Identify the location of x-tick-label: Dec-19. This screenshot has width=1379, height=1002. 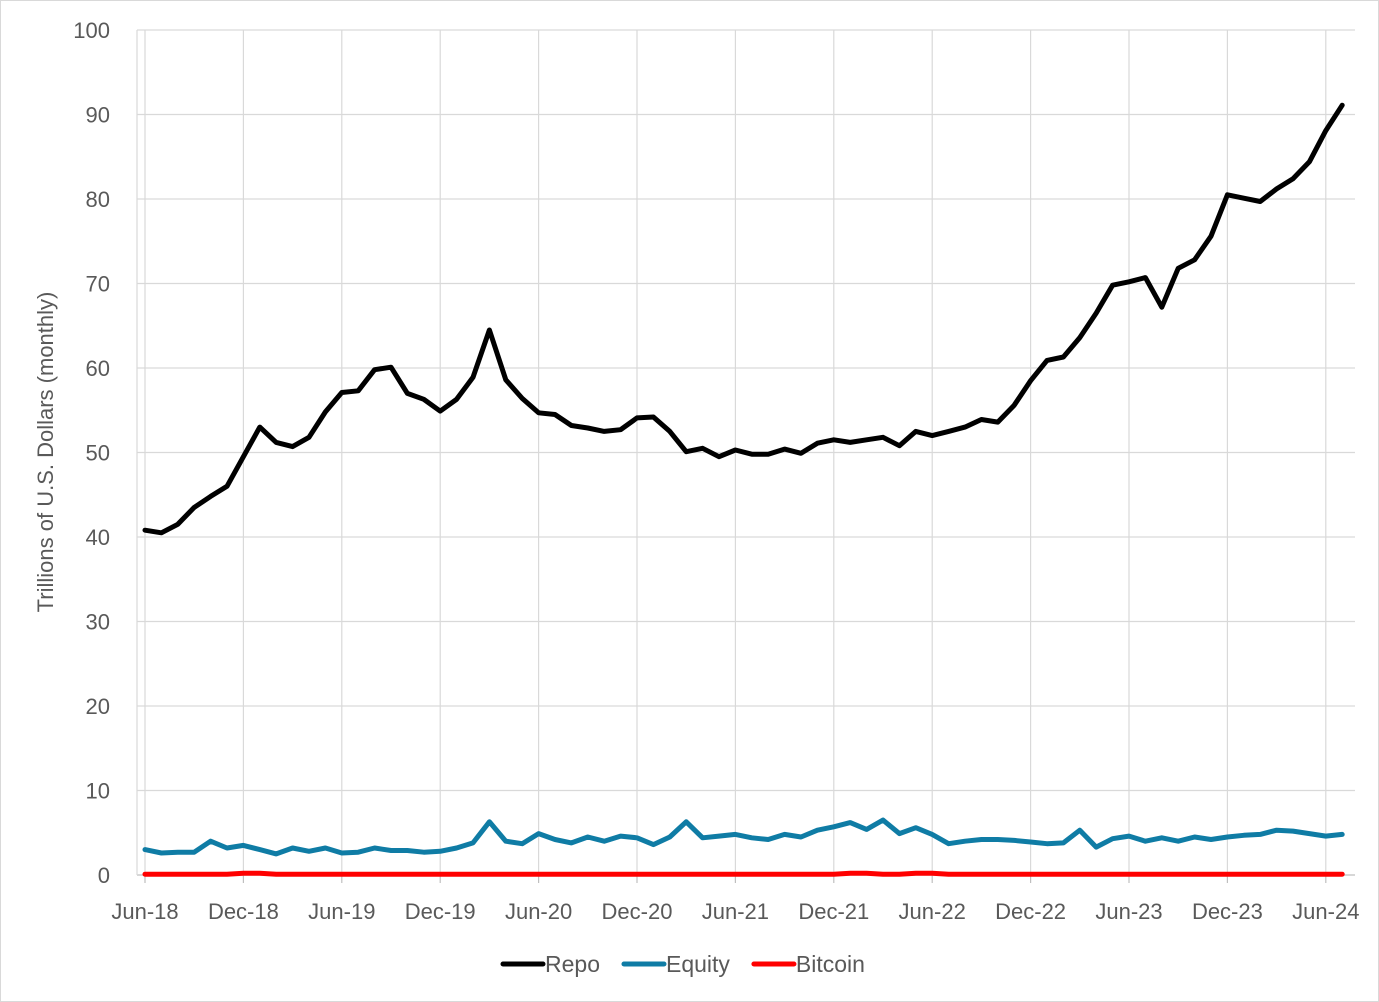
(440, 911).